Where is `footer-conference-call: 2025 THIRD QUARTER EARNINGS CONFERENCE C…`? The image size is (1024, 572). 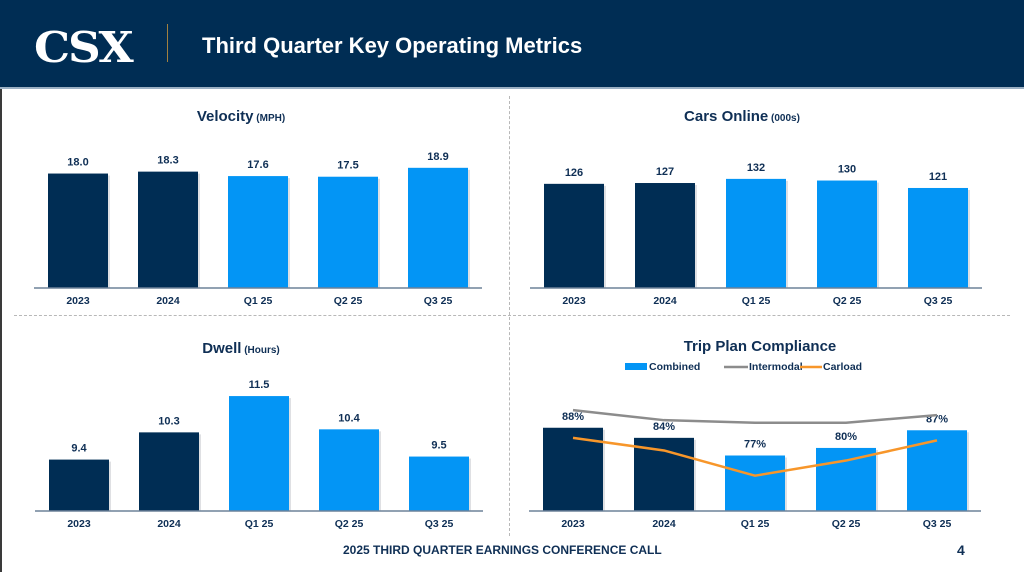
footer-conference-call: 2025 THIRD QUARTER EARNINGS CONFERENCE C… is located at coordinates (502, 550).